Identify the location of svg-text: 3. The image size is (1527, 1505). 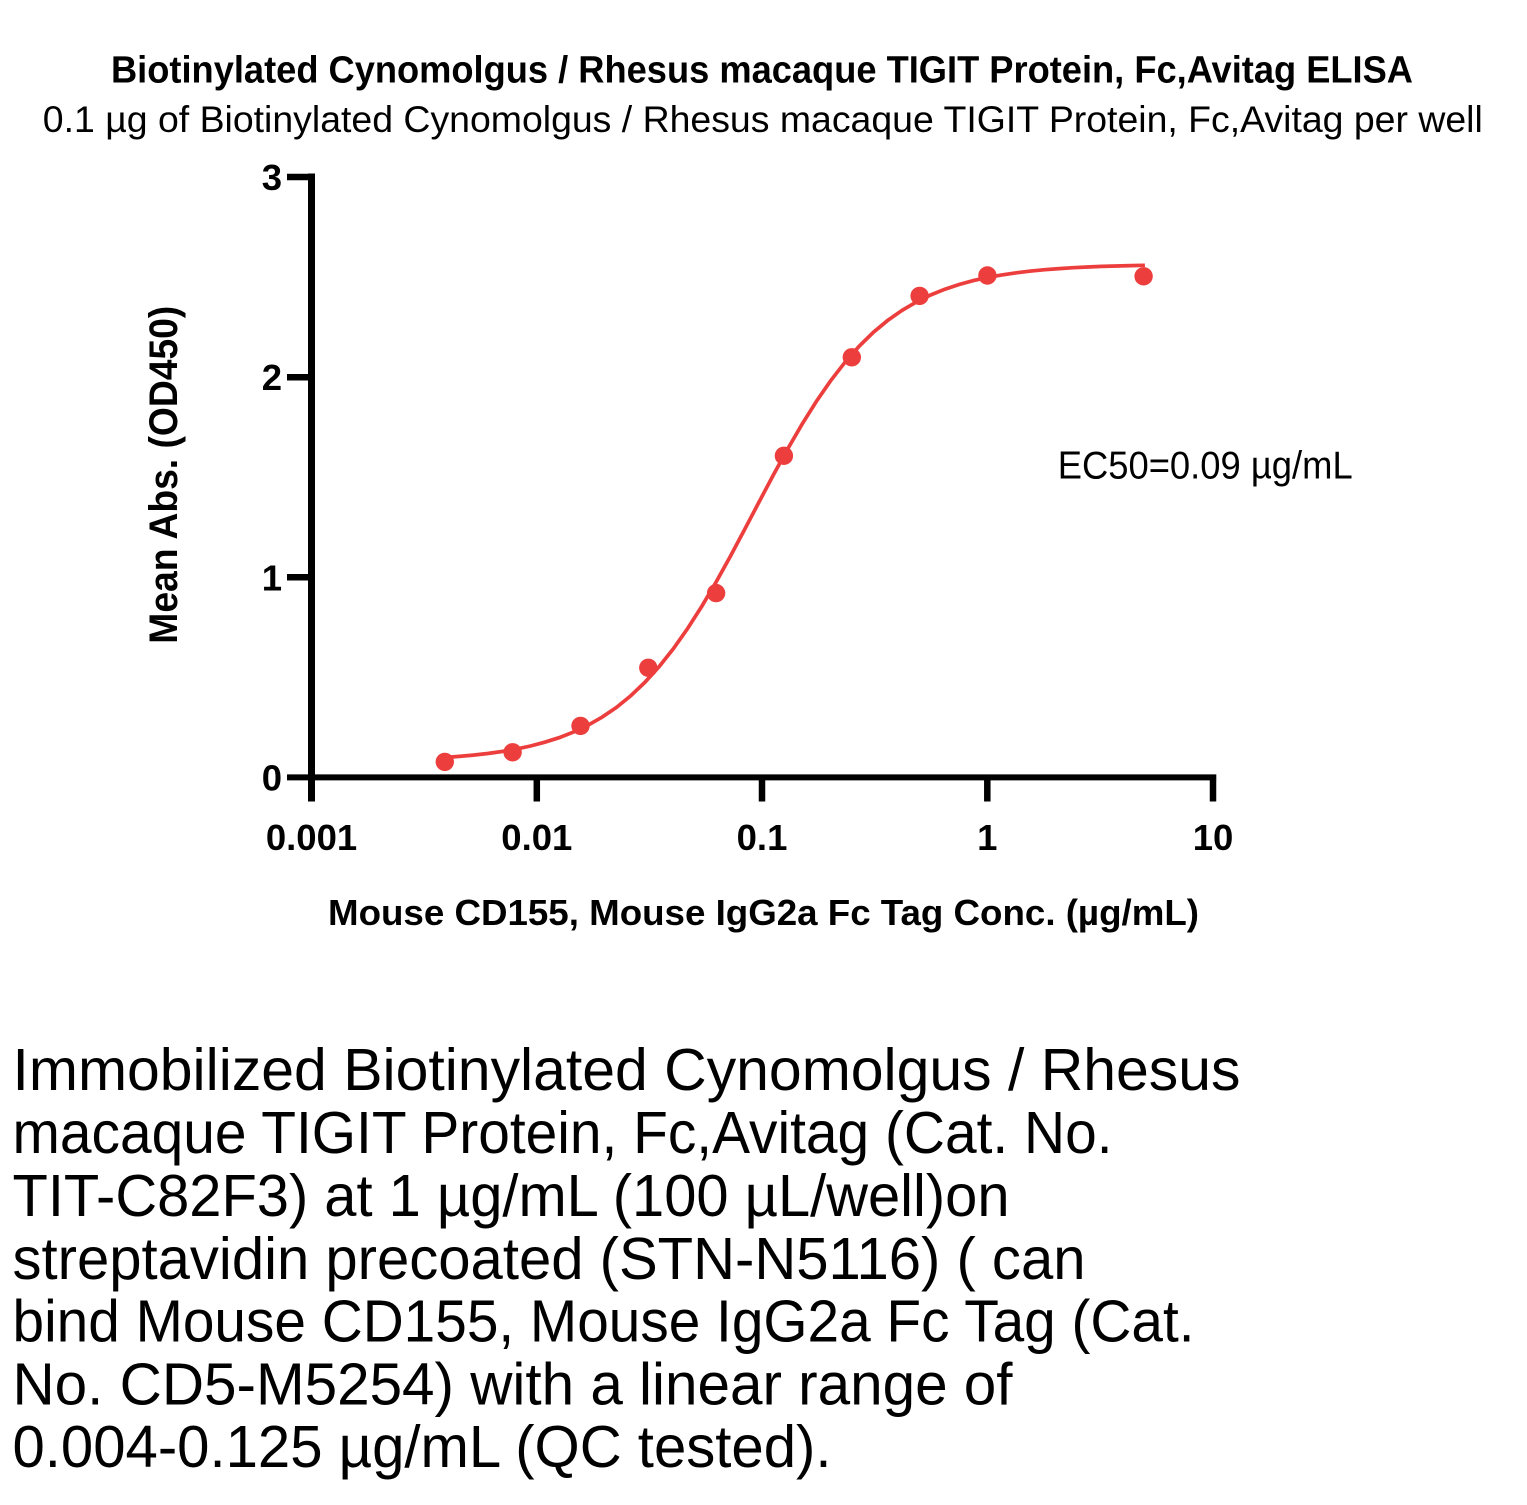
(272, 177).